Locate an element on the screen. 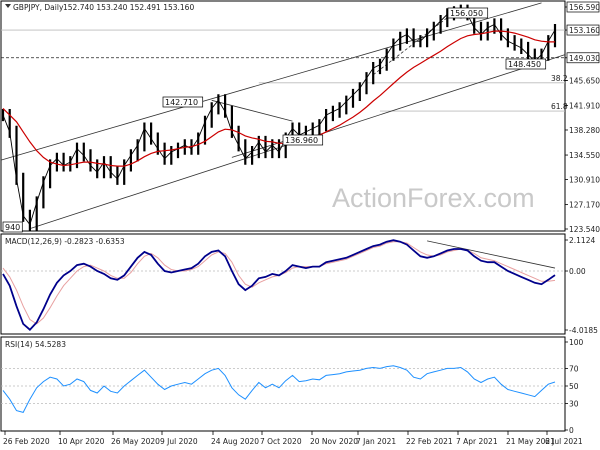 The width and height of the screenshot is (600, 450). price-y-tick-label: 149.030 is located at coordinates (584, 58).